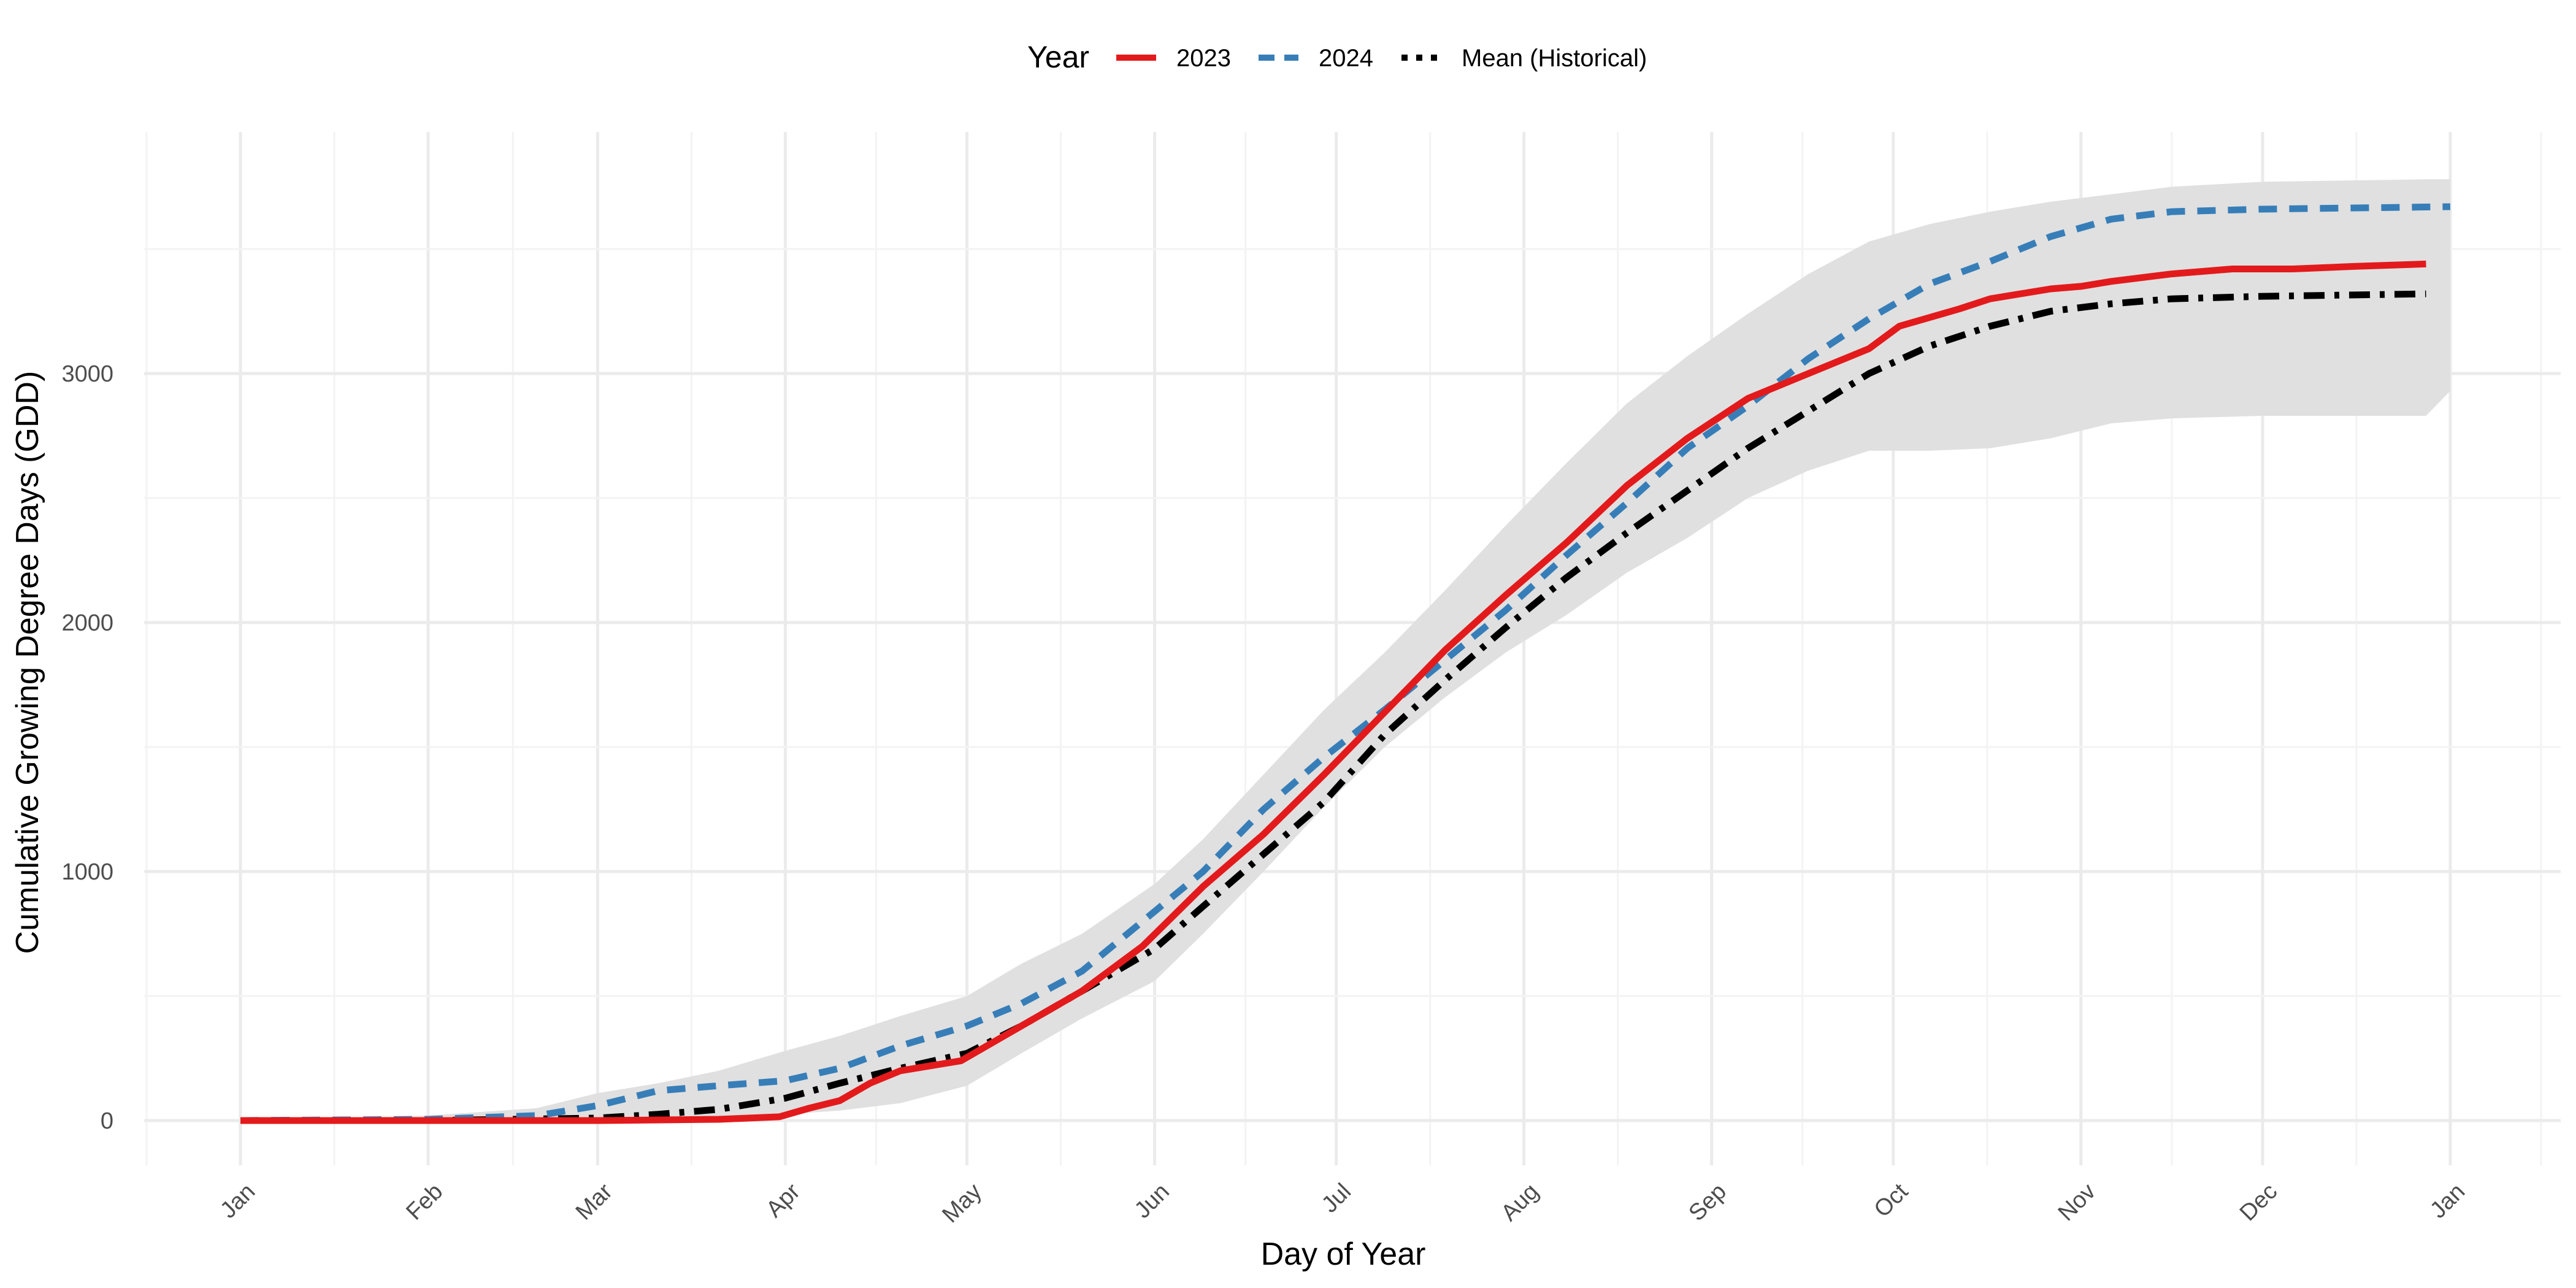 The height and width of the screenshot is (1288, 2576). I want to click on x-tick-label: Jun, so click(1152, 1201).